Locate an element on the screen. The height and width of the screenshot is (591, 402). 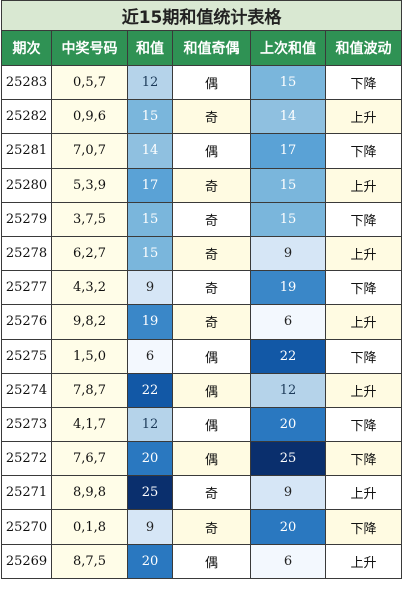
table-row: 25274 7,8,7 22 偶 12 上升 is located at coordinates (201, 390).